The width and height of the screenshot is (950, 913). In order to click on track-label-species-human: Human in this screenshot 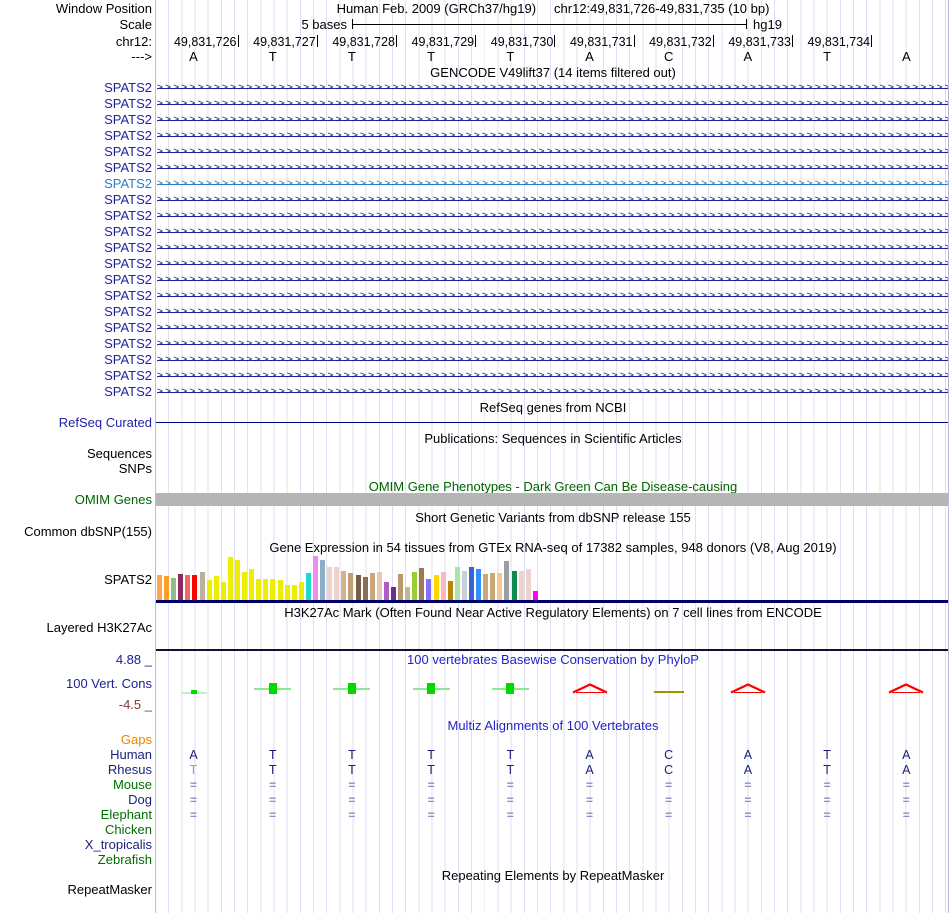, I will do `click(131, 754)`.